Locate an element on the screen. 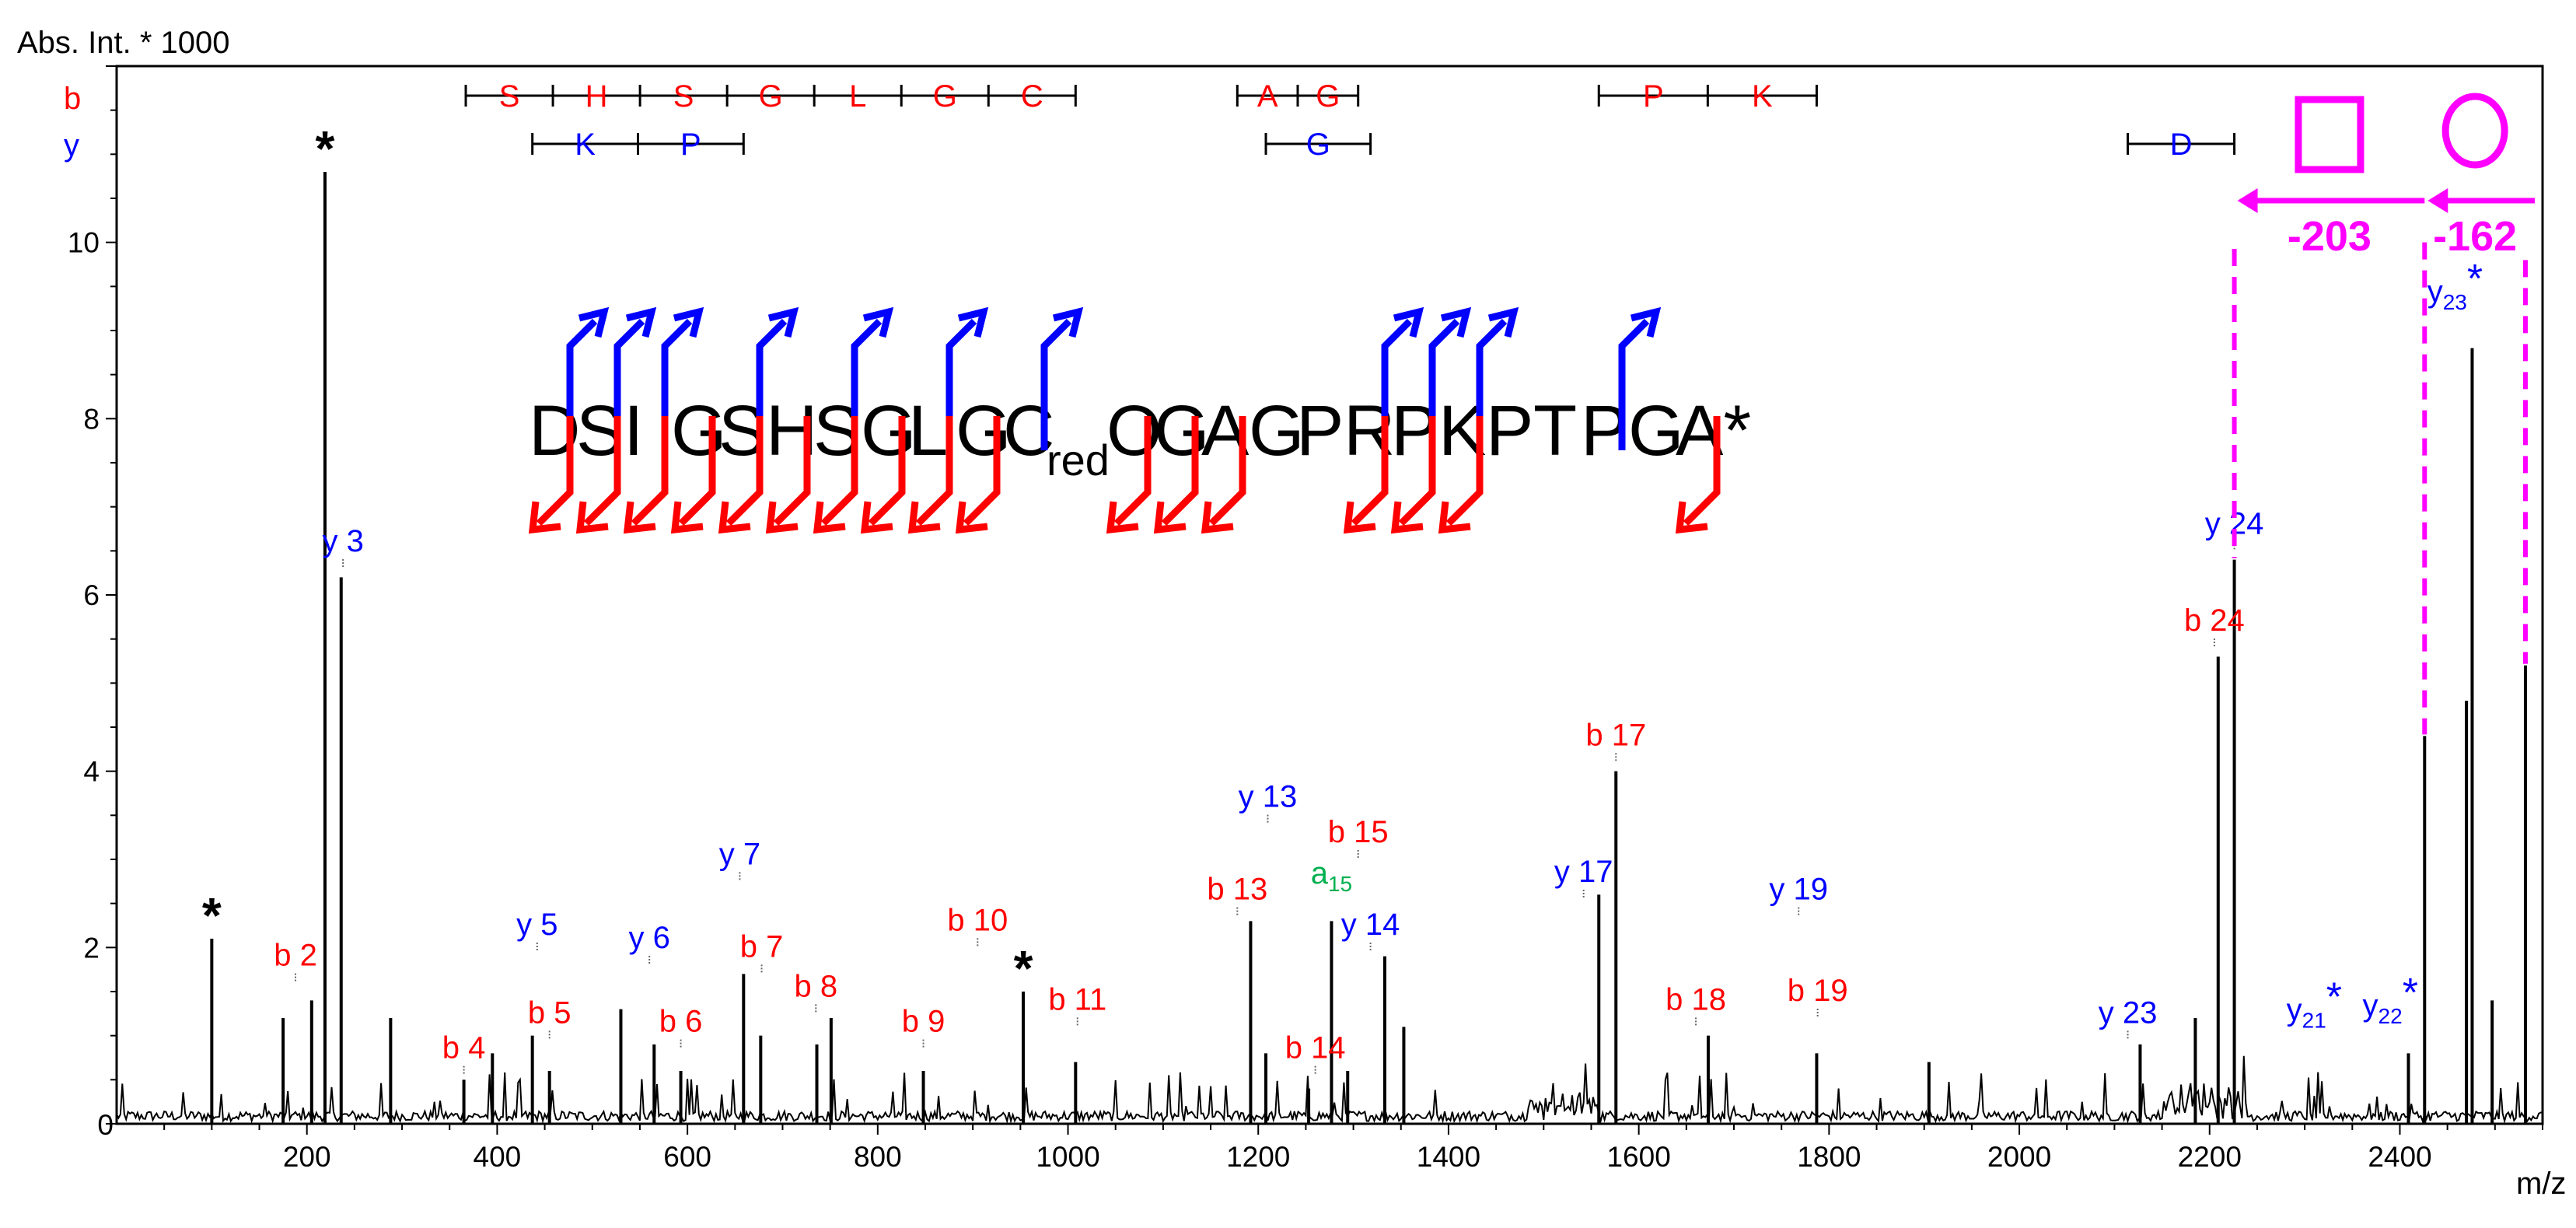 The width and height of the screenshot is (2576, 1228). y-axis-label: Abs. Int. * 1000 is located at coordinates (124, 43).